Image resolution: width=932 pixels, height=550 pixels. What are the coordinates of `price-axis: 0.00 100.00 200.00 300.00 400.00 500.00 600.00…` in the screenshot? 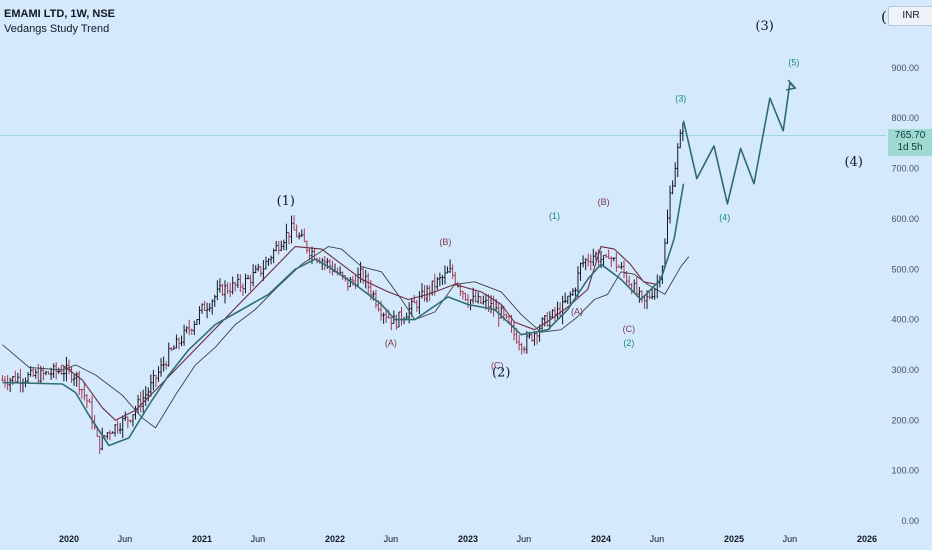 It's located at (905, 294).